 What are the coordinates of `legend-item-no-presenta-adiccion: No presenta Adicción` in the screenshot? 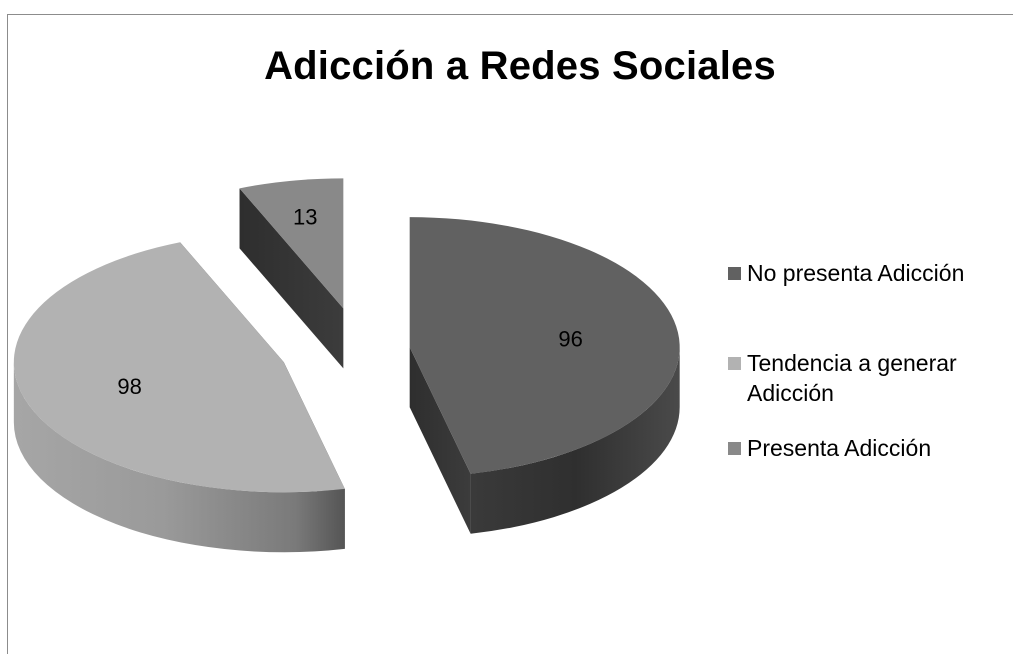 It's located at (868, 273).